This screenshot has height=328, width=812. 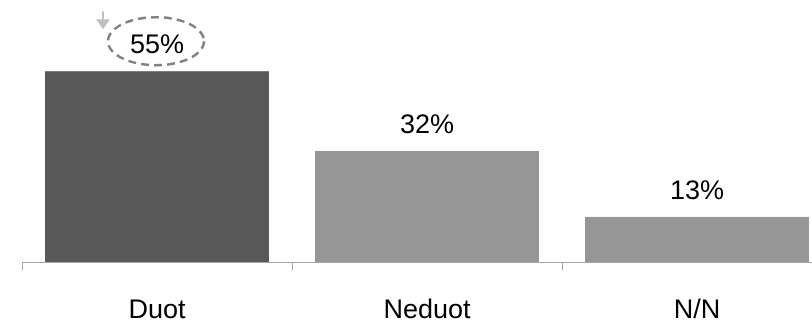 I want to click on x-tick-label: N/N, so click(x=697, y=309).